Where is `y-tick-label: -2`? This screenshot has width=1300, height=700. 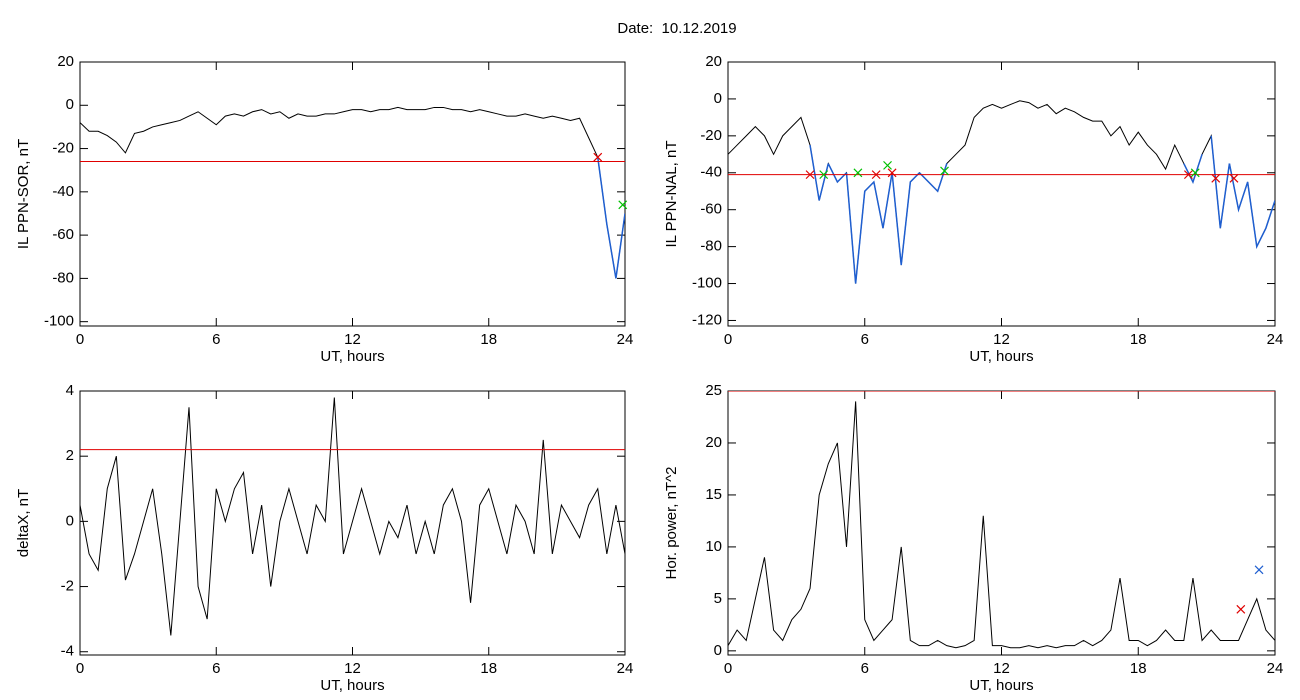
y-tick-label: -2 is located at coordinates (67, 586).